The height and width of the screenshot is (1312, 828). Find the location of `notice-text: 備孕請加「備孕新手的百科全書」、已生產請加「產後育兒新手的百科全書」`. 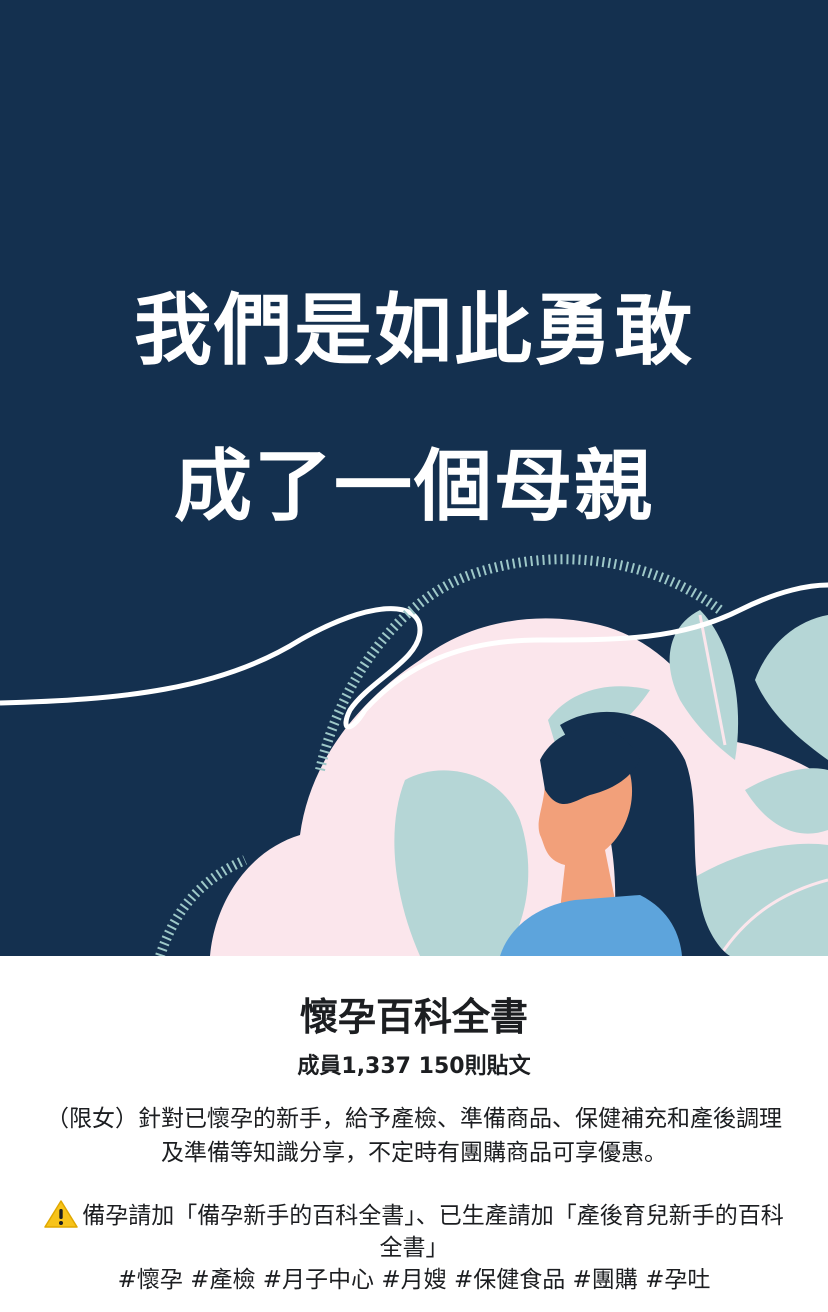

notice-text: 備孕請加「備孕新手的百科全書」、已生產請加「產後育兒新手的百科全書」 is located at coordinates (433, 1232).